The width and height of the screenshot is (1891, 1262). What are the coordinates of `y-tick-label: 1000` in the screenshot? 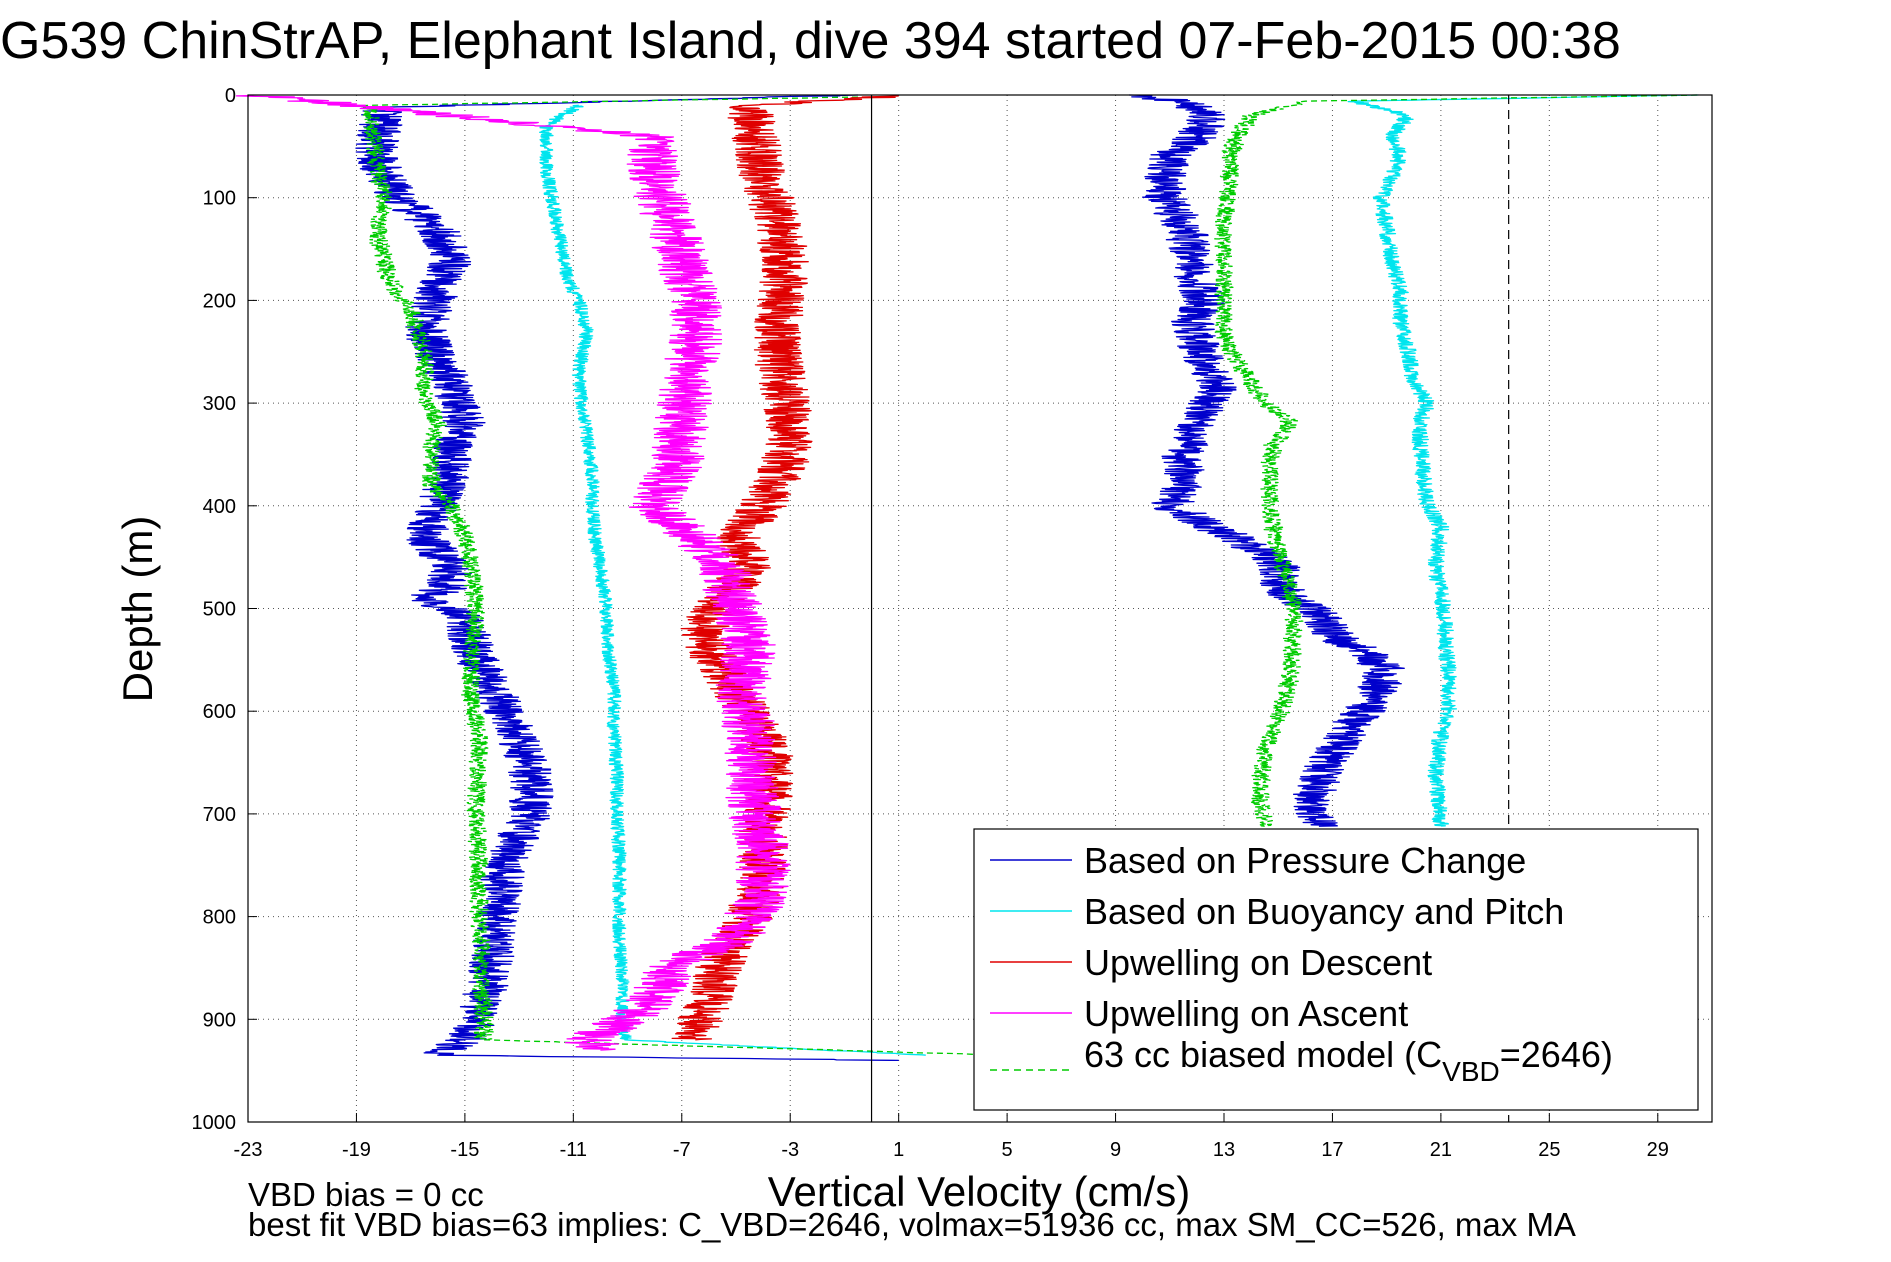 It's located at (214, 1123).